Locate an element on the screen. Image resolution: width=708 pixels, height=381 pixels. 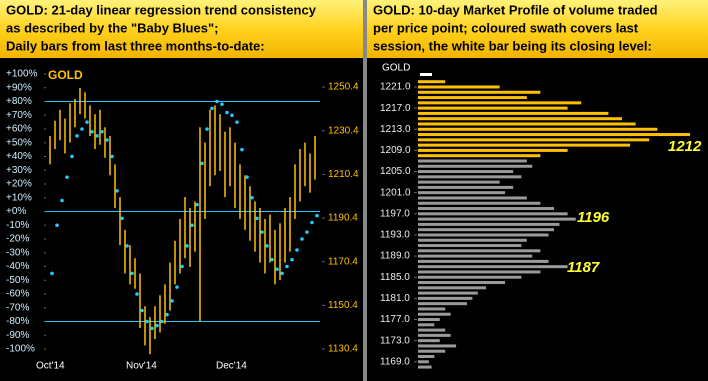
y2-tick-label: 1170.4 is located at coordinates (343, 261).